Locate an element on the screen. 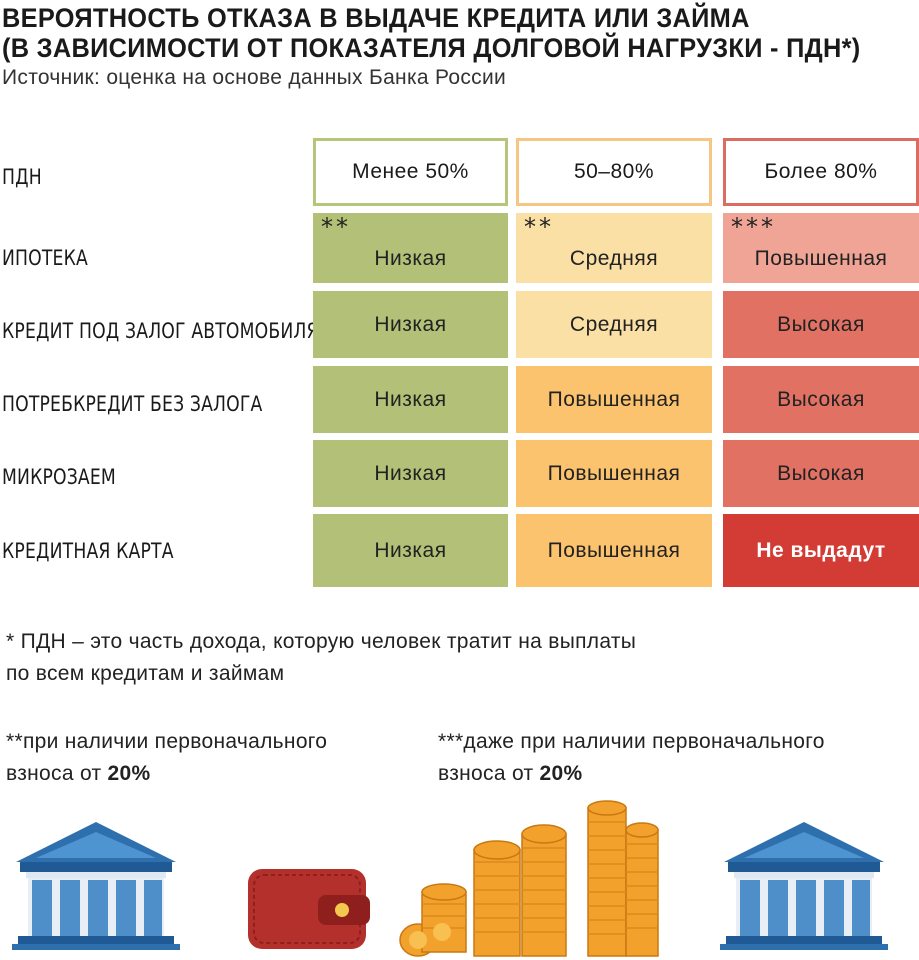 This screenshot has height=960, width=919. footnote-line: ***даже при наличии первоначального is located at coordinates (631, 741).